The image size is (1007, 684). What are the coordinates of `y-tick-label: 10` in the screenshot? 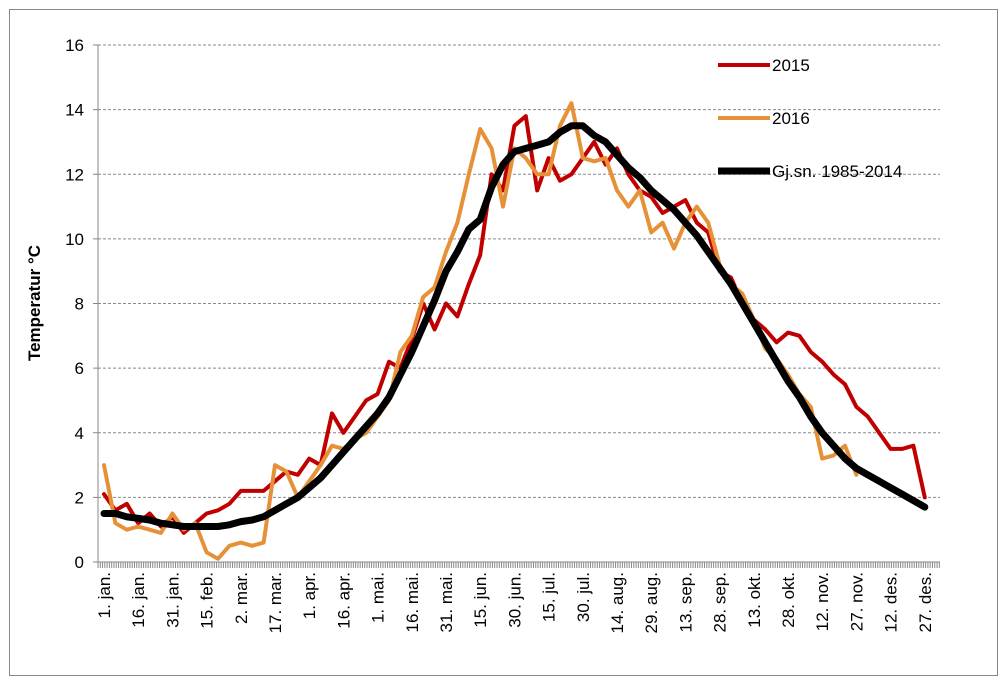 It's located at (74, 239).